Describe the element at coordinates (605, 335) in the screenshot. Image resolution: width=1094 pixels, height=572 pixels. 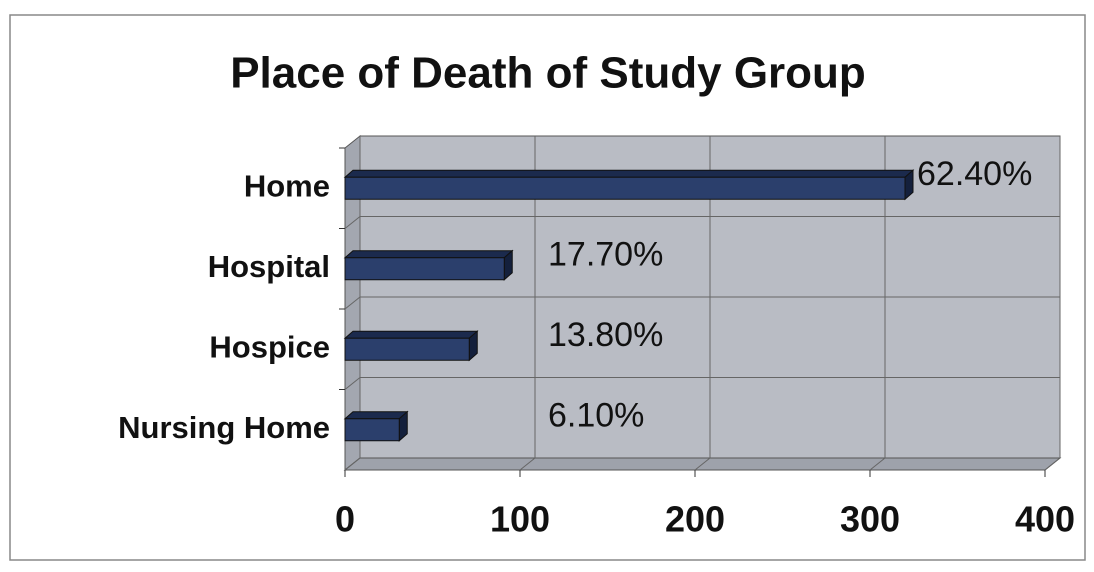
I see `data-label: 13.80%` at that location.